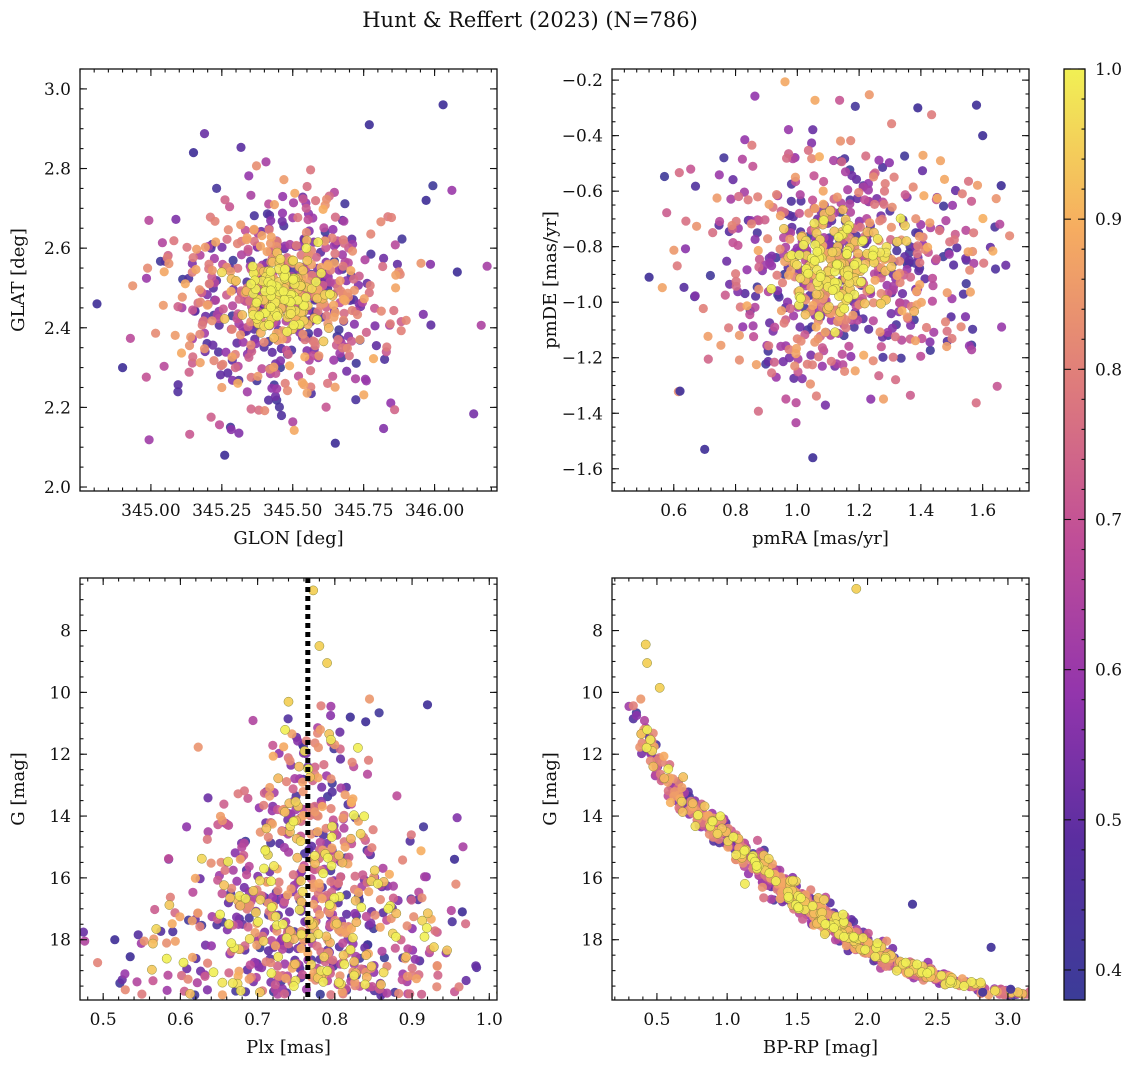 This screenshot has height=1068, width=1136. I want to click on colorbar-tick-label: 0.4, so click(1108, 971).